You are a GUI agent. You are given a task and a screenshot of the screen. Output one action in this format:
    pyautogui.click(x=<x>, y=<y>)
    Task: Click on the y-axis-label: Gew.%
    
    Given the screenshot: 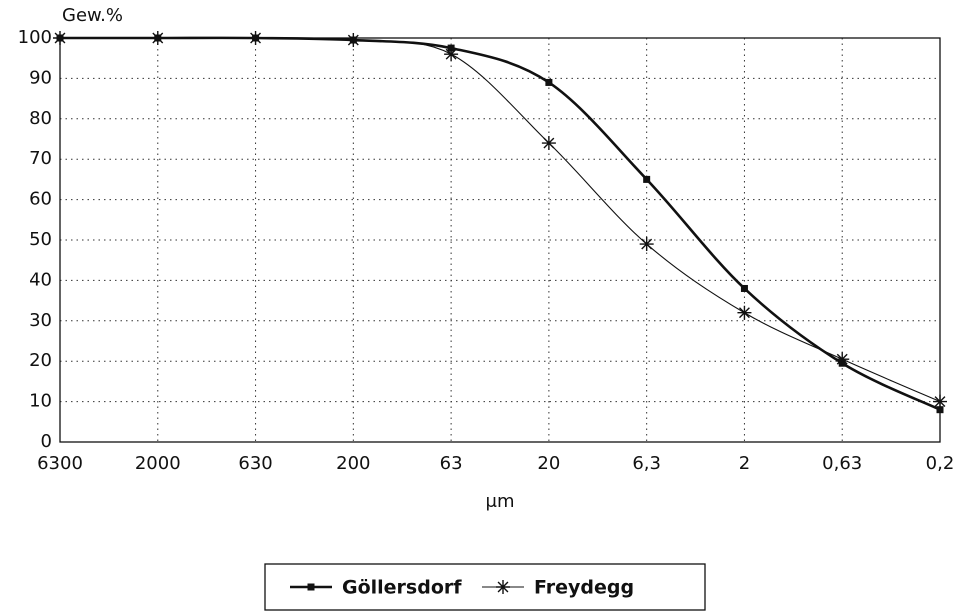 What is the action you would take?
    pyautogui.click(x=92, y=15)
    